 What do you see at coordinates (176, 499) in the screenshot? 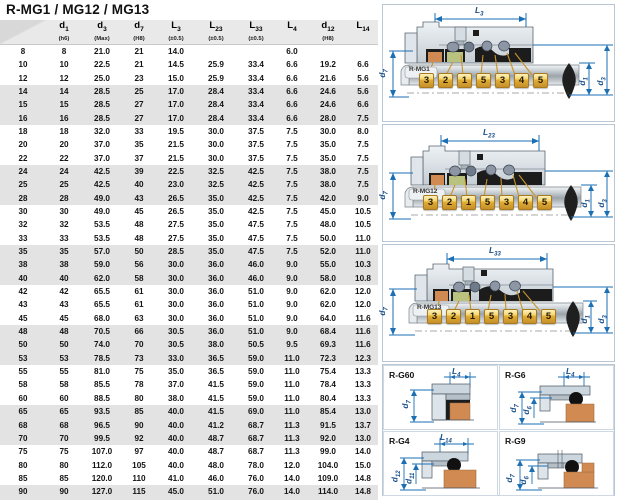
I see `table-cell-L3: 46.0` at bounding box center [176, 499].